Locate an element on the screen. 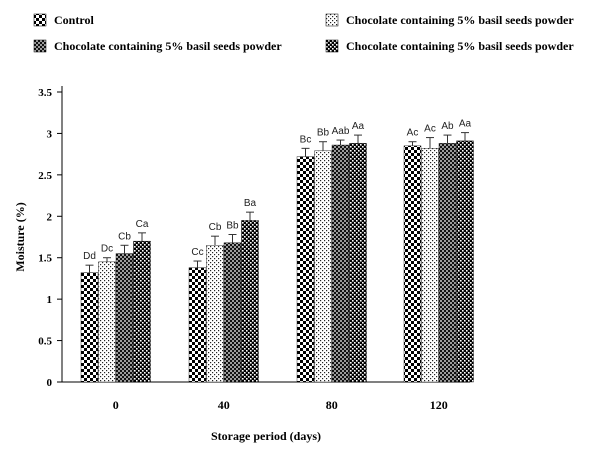 The width and height of the screenshot is (603, 449). significance-label: Ab is located at coordinates (447, 126).